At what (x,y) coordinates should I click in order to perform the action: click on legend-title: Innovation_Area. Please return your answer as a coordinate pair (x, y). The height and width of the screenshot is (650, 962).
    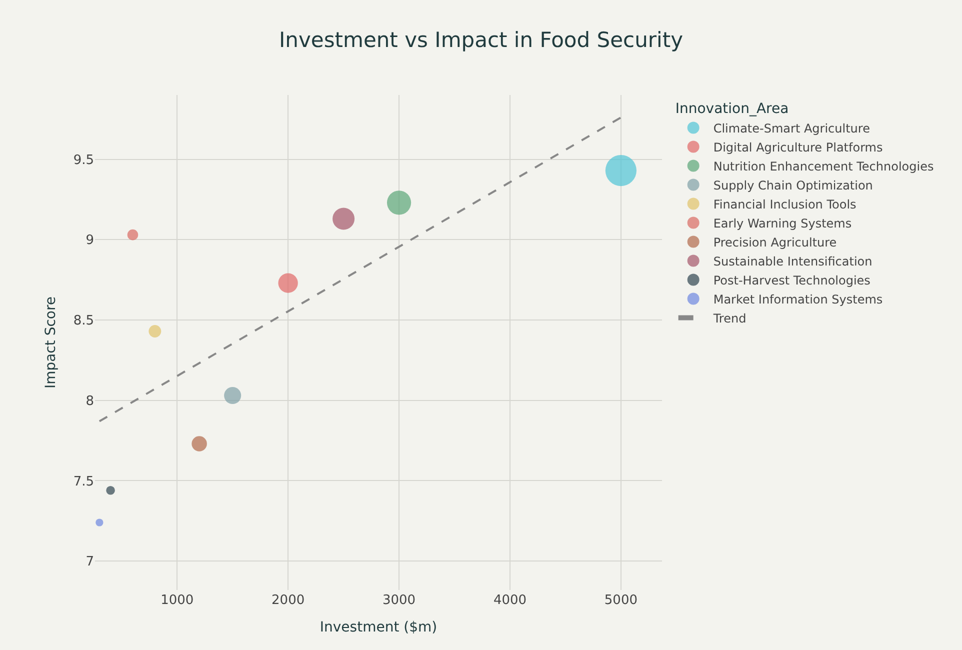
    Looking at the image, I should click on (732, 109).